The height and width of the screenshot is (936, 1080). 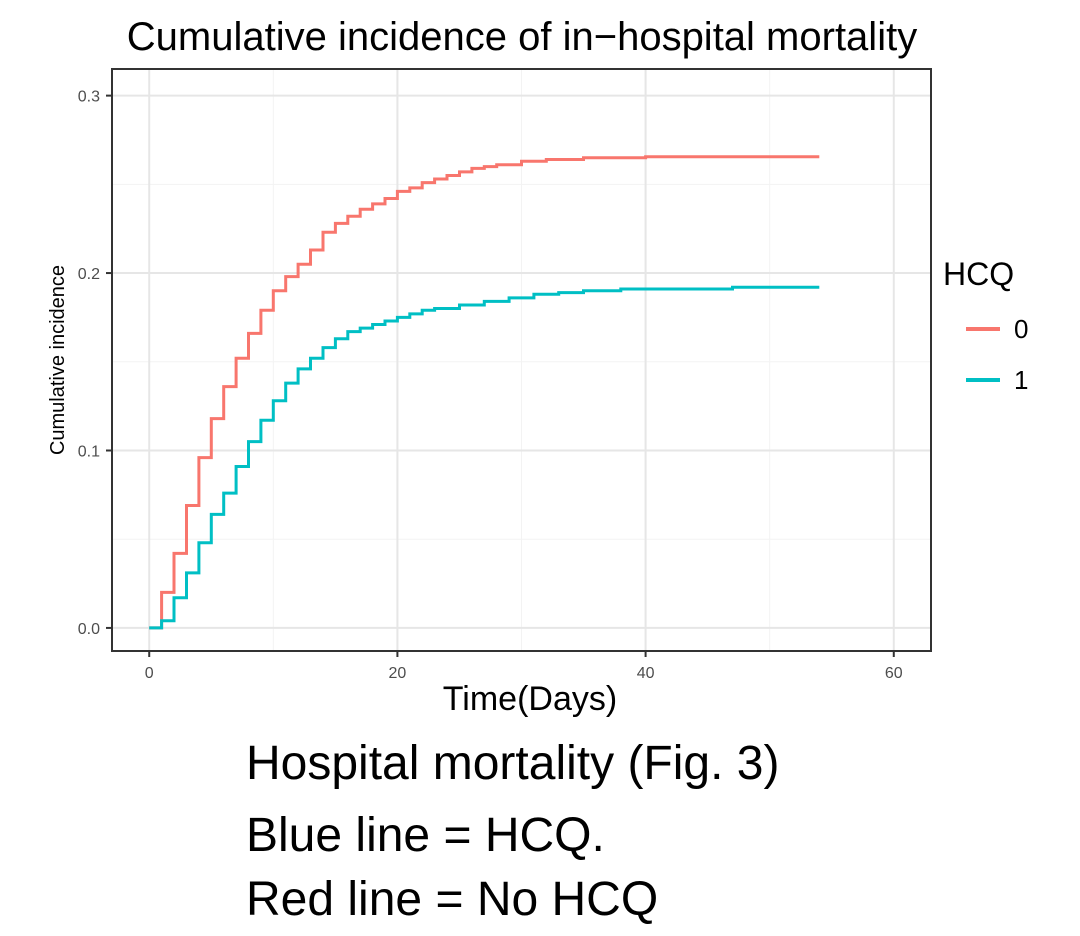 I want to click on y-axis-label: Cumulative incidence, so click(x=58, y=360).